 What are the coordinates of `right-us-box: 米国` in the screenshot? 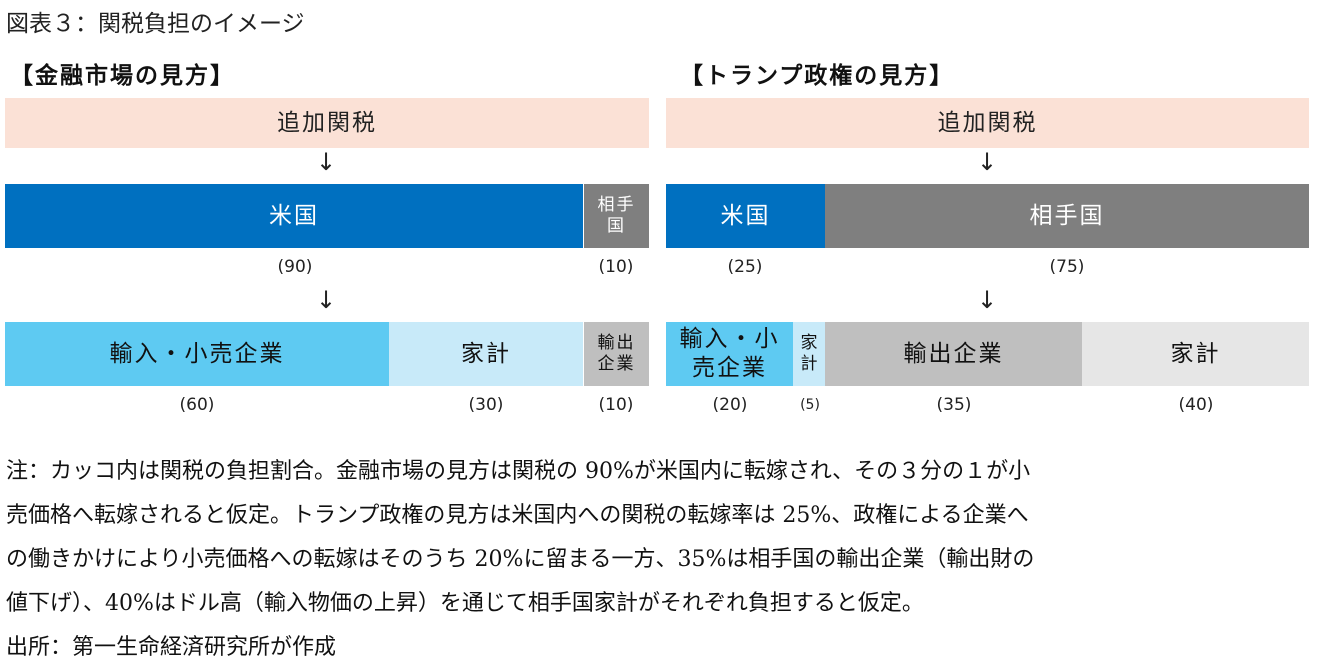 It's located at (745, 216).